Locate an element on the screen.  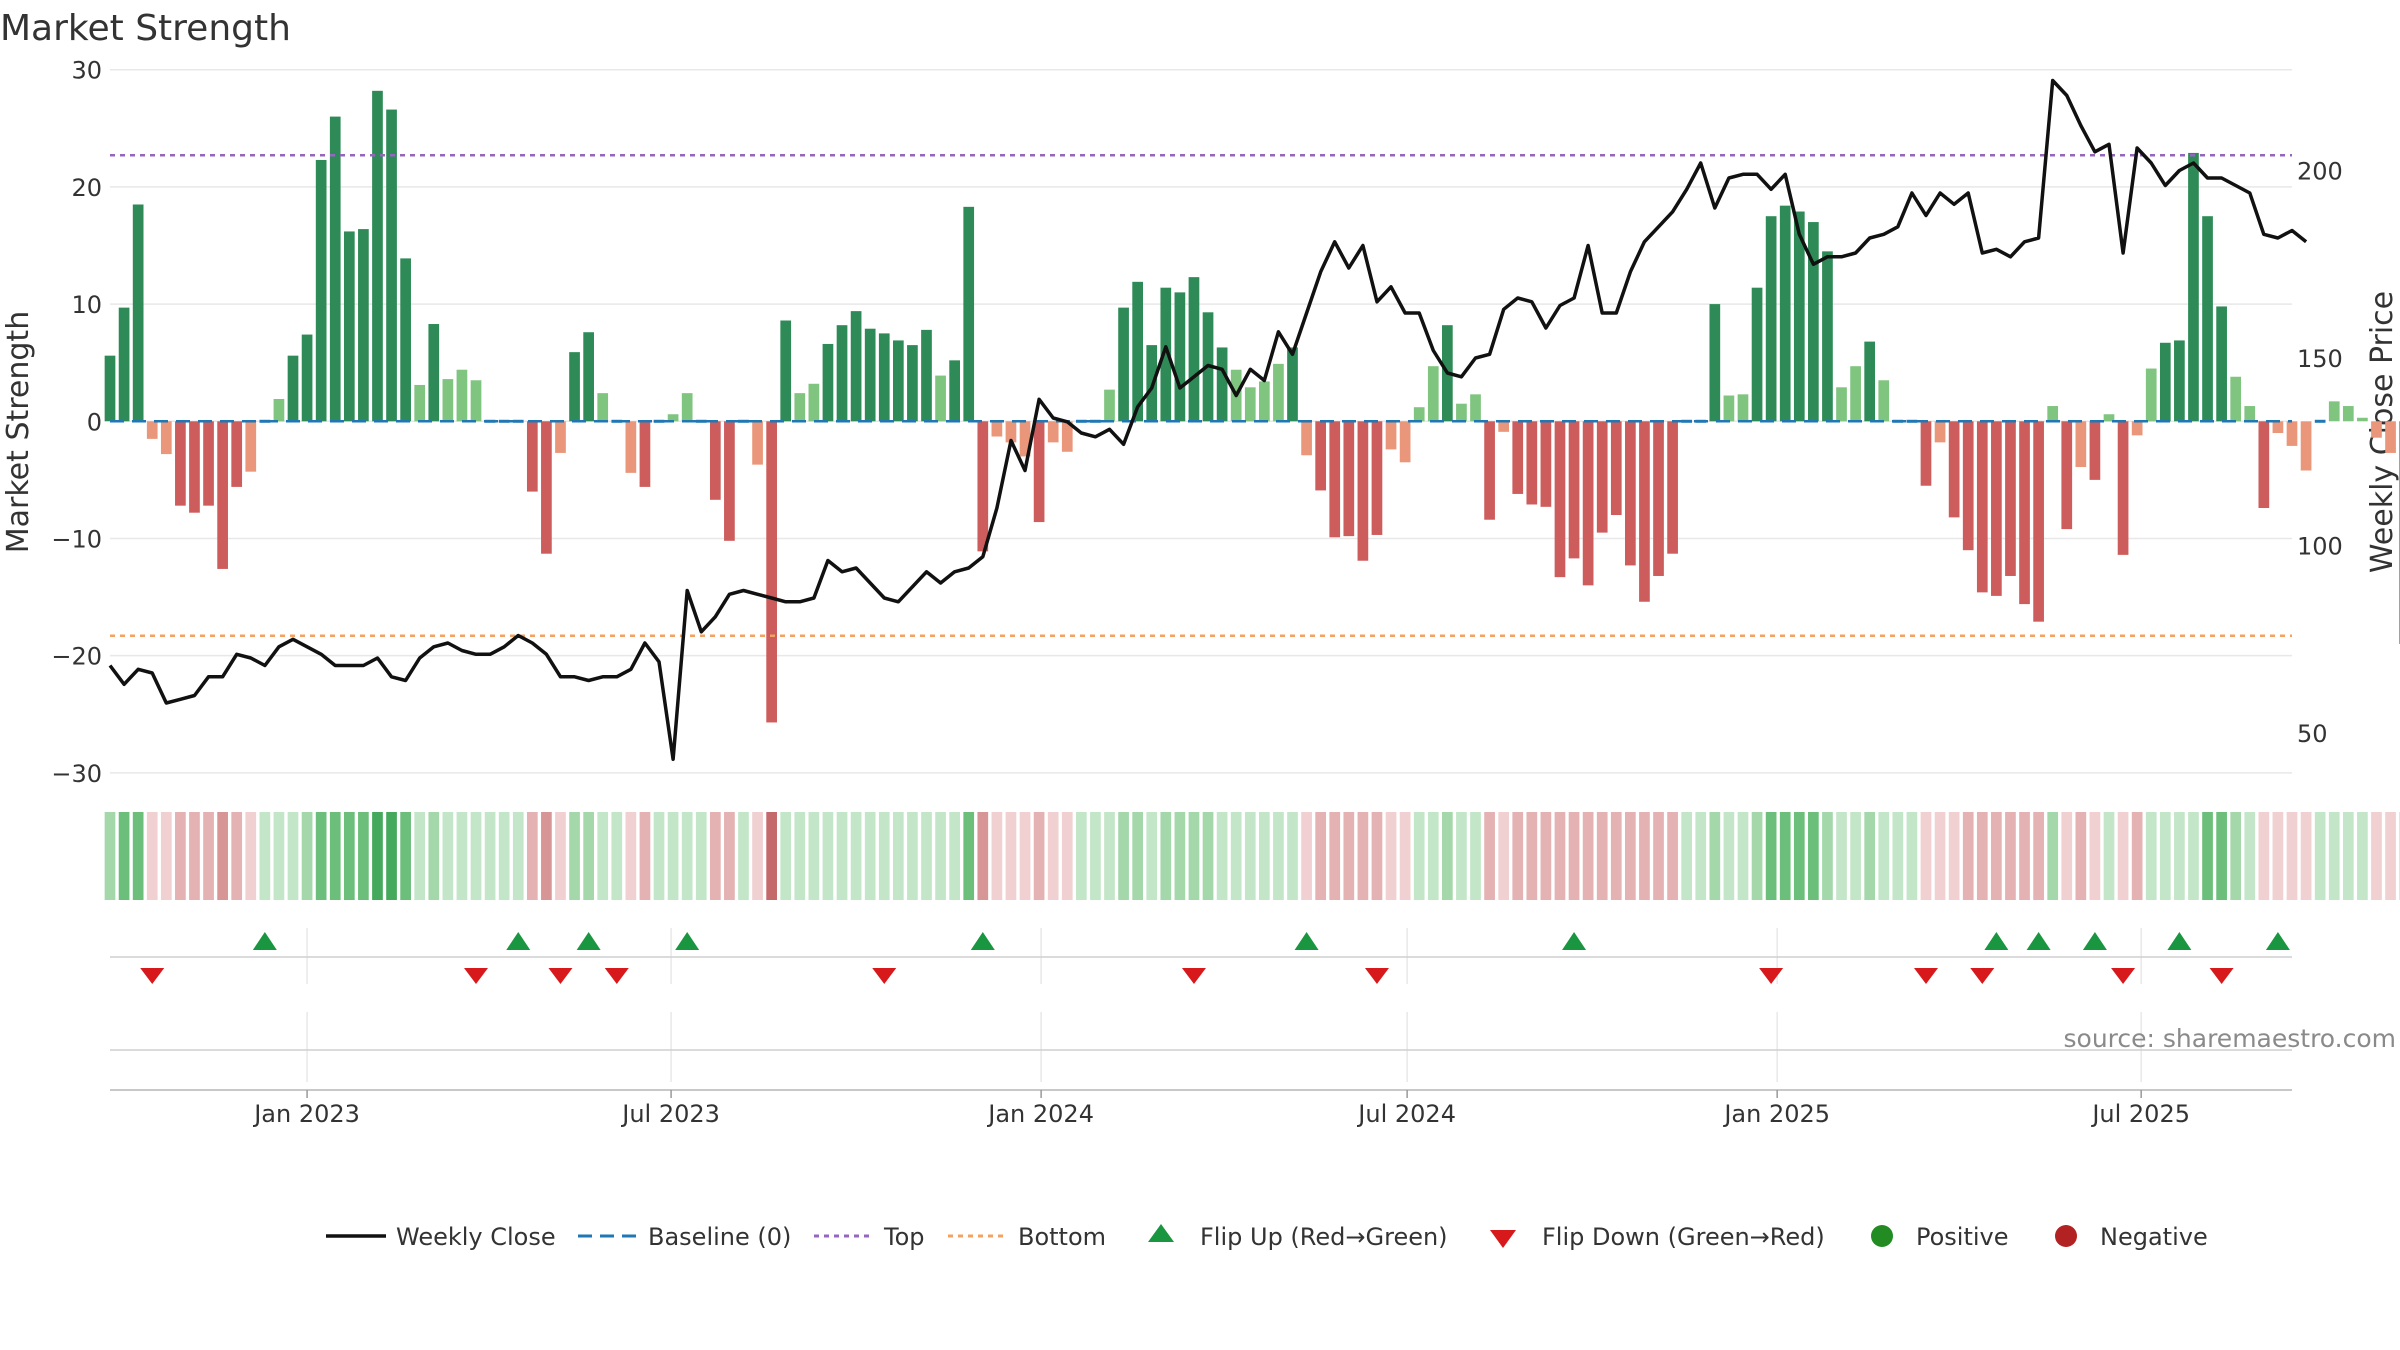
legend-positive-label: Positive is located at coordinates (1962, 1237).